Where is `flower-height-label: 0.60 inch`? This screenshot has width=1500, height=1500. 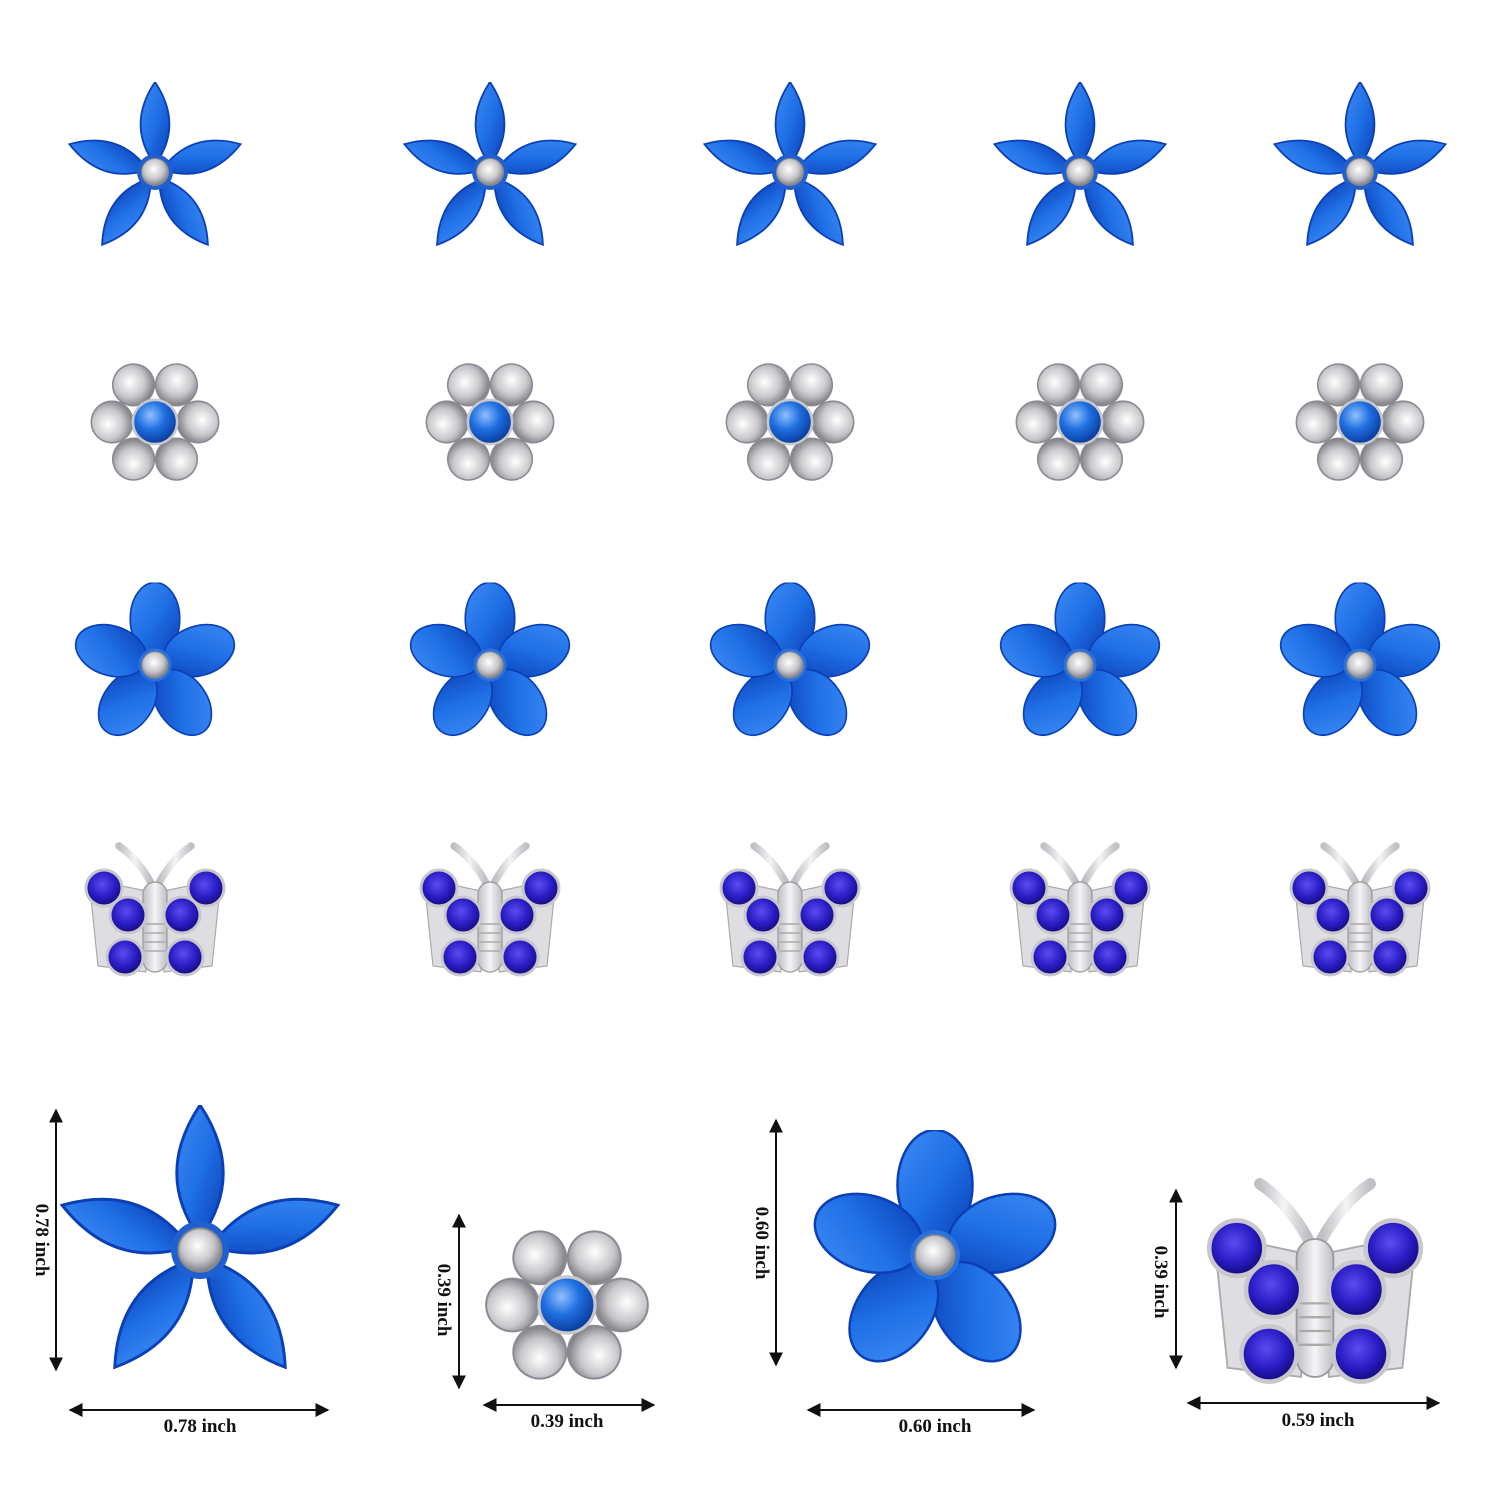 flower-height-label: 0.60 inch is located at coordinates (761, 1243).